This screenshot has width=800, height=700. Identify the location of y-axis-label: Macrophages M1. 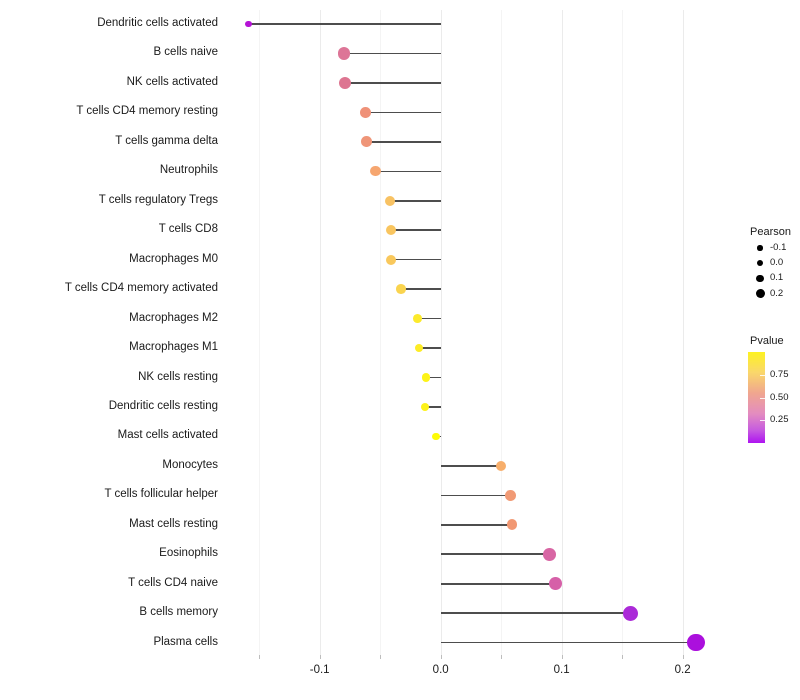
(173, 347).